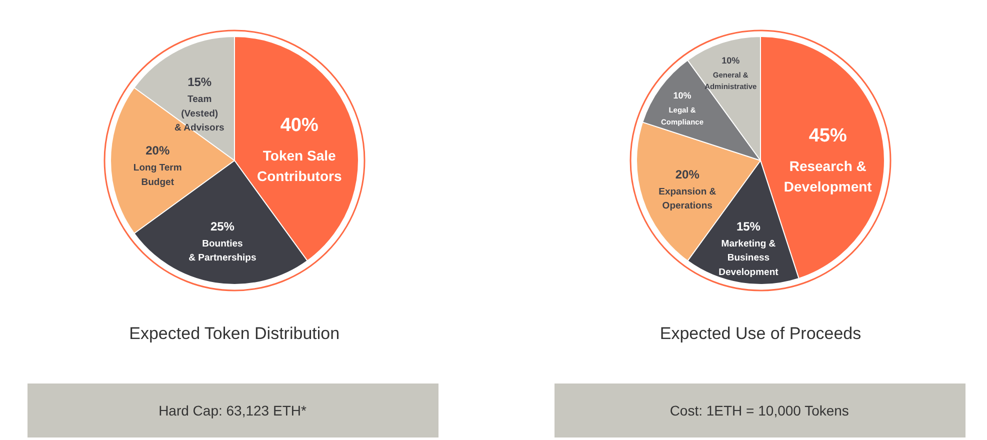 The width and height of the screenshot is (987, 440). What do you see at coordinates (827, 135) in the screenshot?
I see `data-label: 45%` at bounding box center [827, 135].